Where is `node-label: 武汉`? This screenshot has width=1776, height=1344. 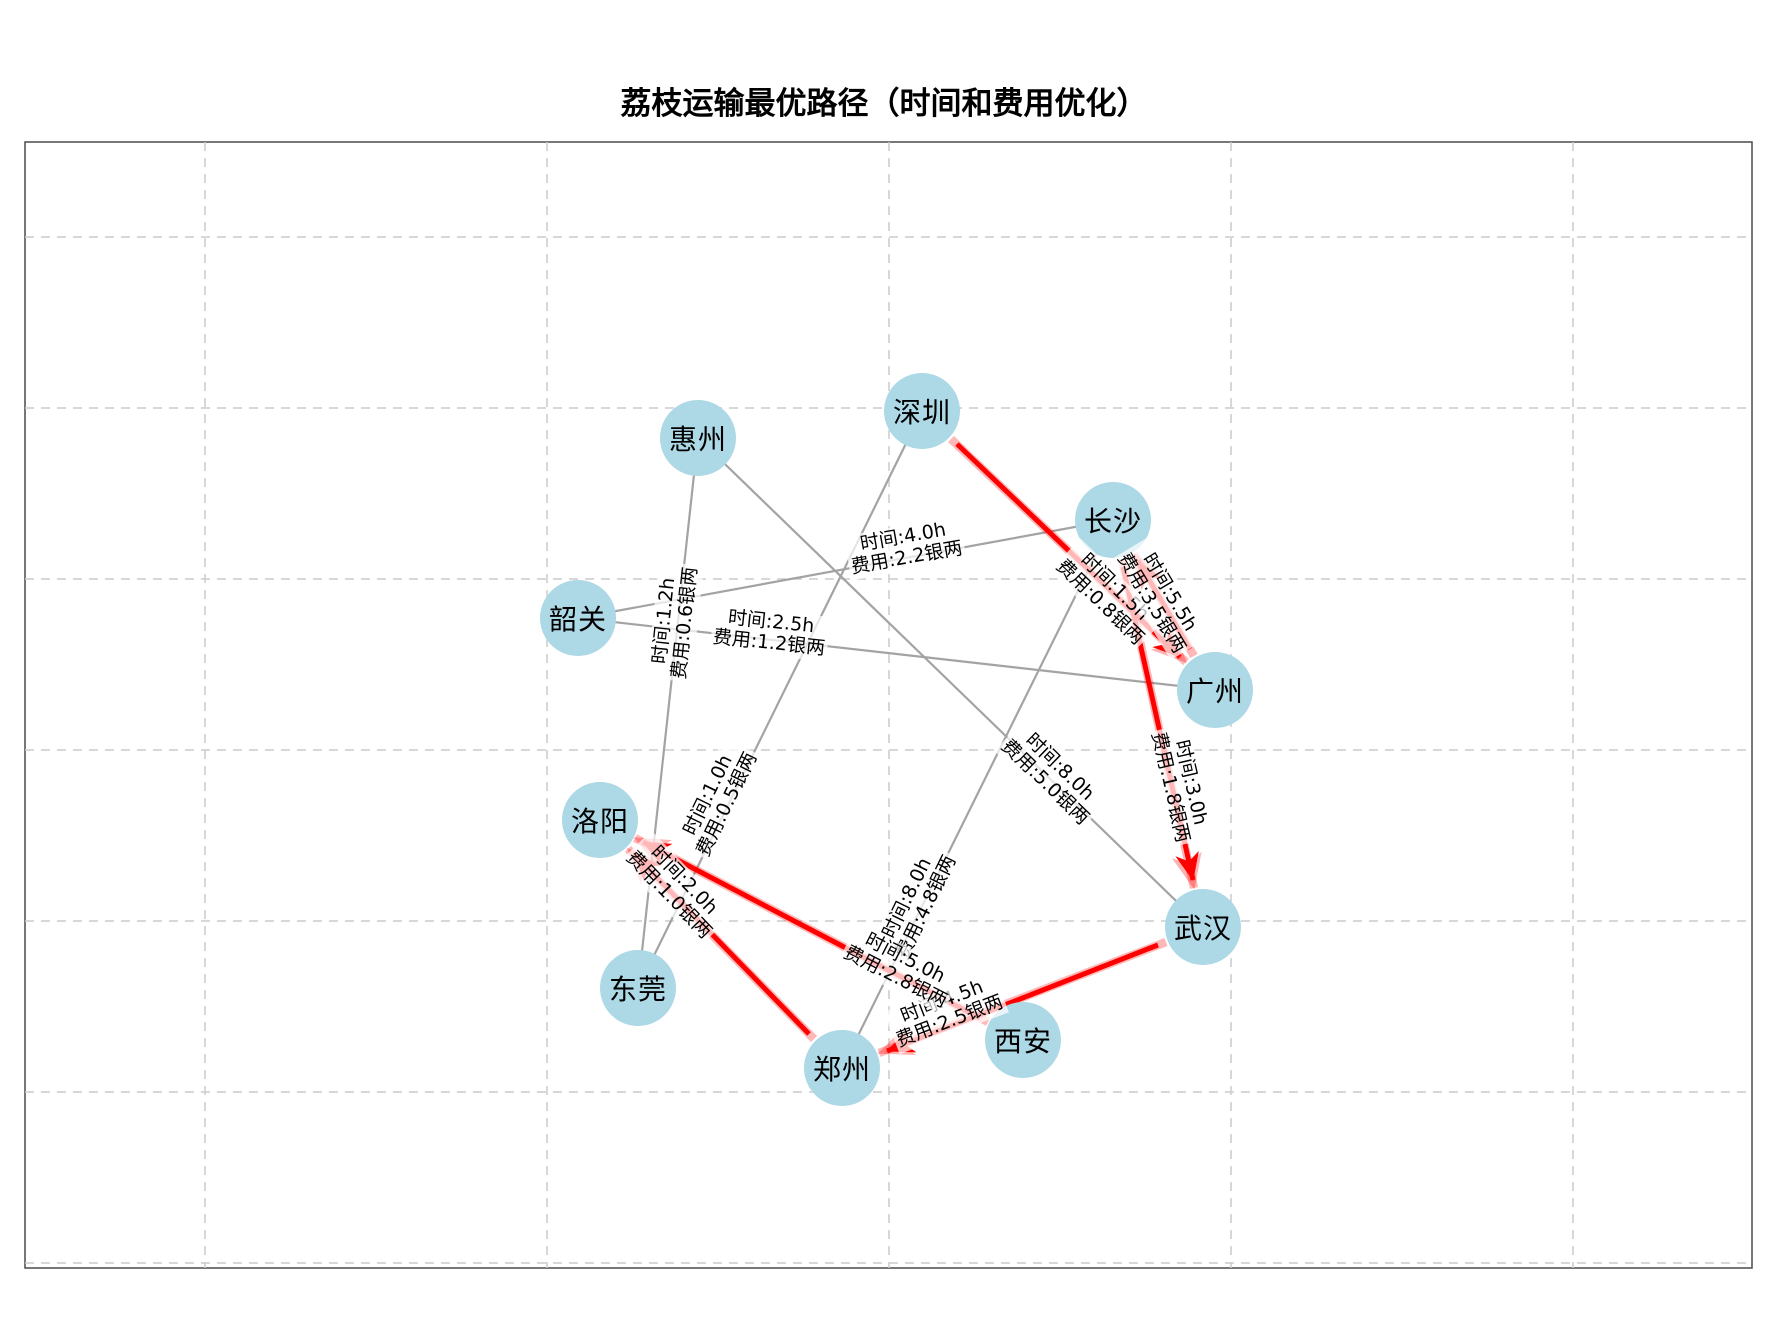
node-label: 武汉 is located at coordinates (1202, 928).